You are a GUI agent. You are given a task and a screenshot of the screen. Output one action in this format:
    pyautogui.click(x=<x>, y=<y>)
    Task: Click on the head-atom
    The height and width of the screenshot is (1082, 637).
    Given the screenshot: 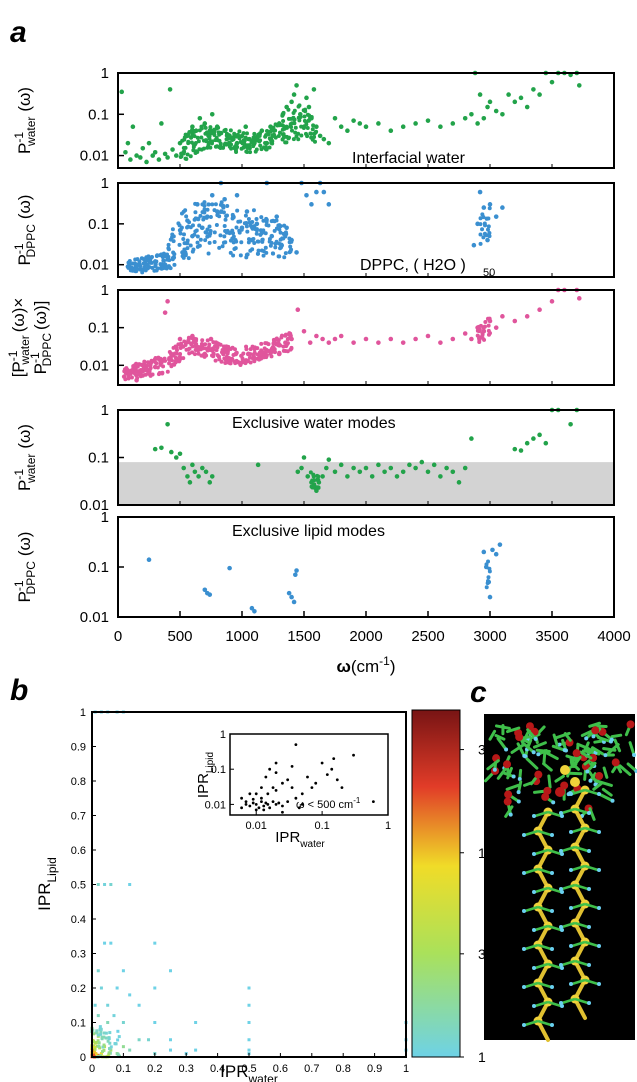 What is the action you would take?
    pyautogui.click(x=565, y=770)
    